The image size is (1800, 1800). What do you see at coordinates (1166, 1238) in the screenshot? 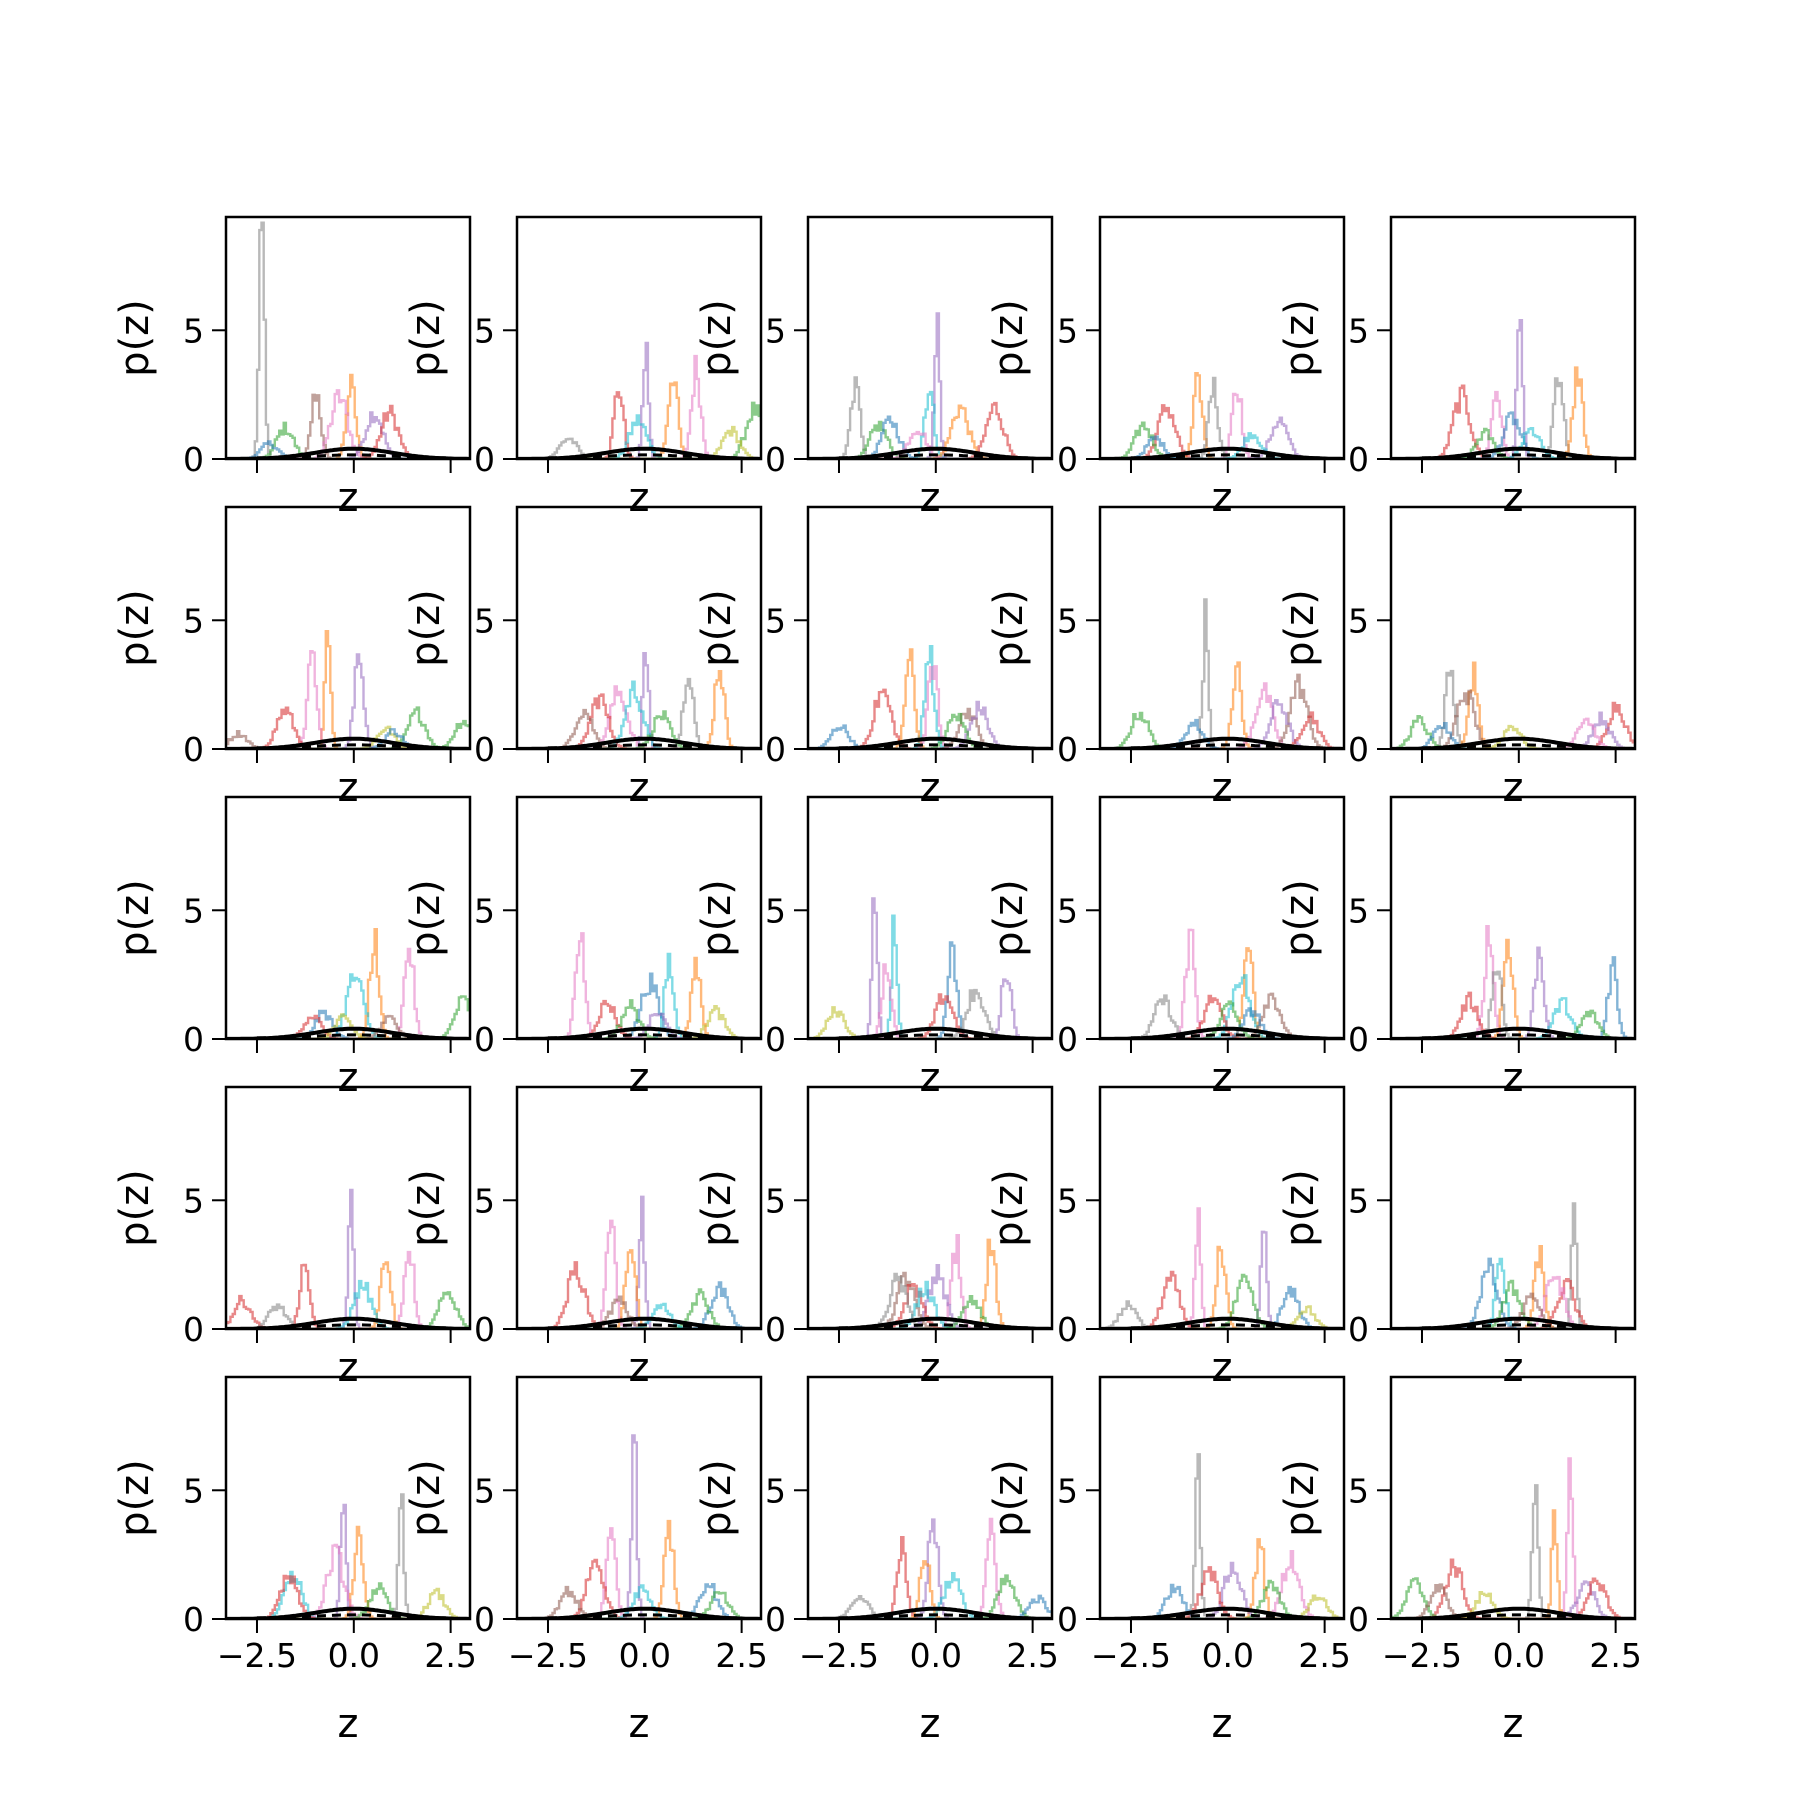
I see `subplot-r4-c4: 0 5 z p(z)` at bounding box center [1166, 1238].